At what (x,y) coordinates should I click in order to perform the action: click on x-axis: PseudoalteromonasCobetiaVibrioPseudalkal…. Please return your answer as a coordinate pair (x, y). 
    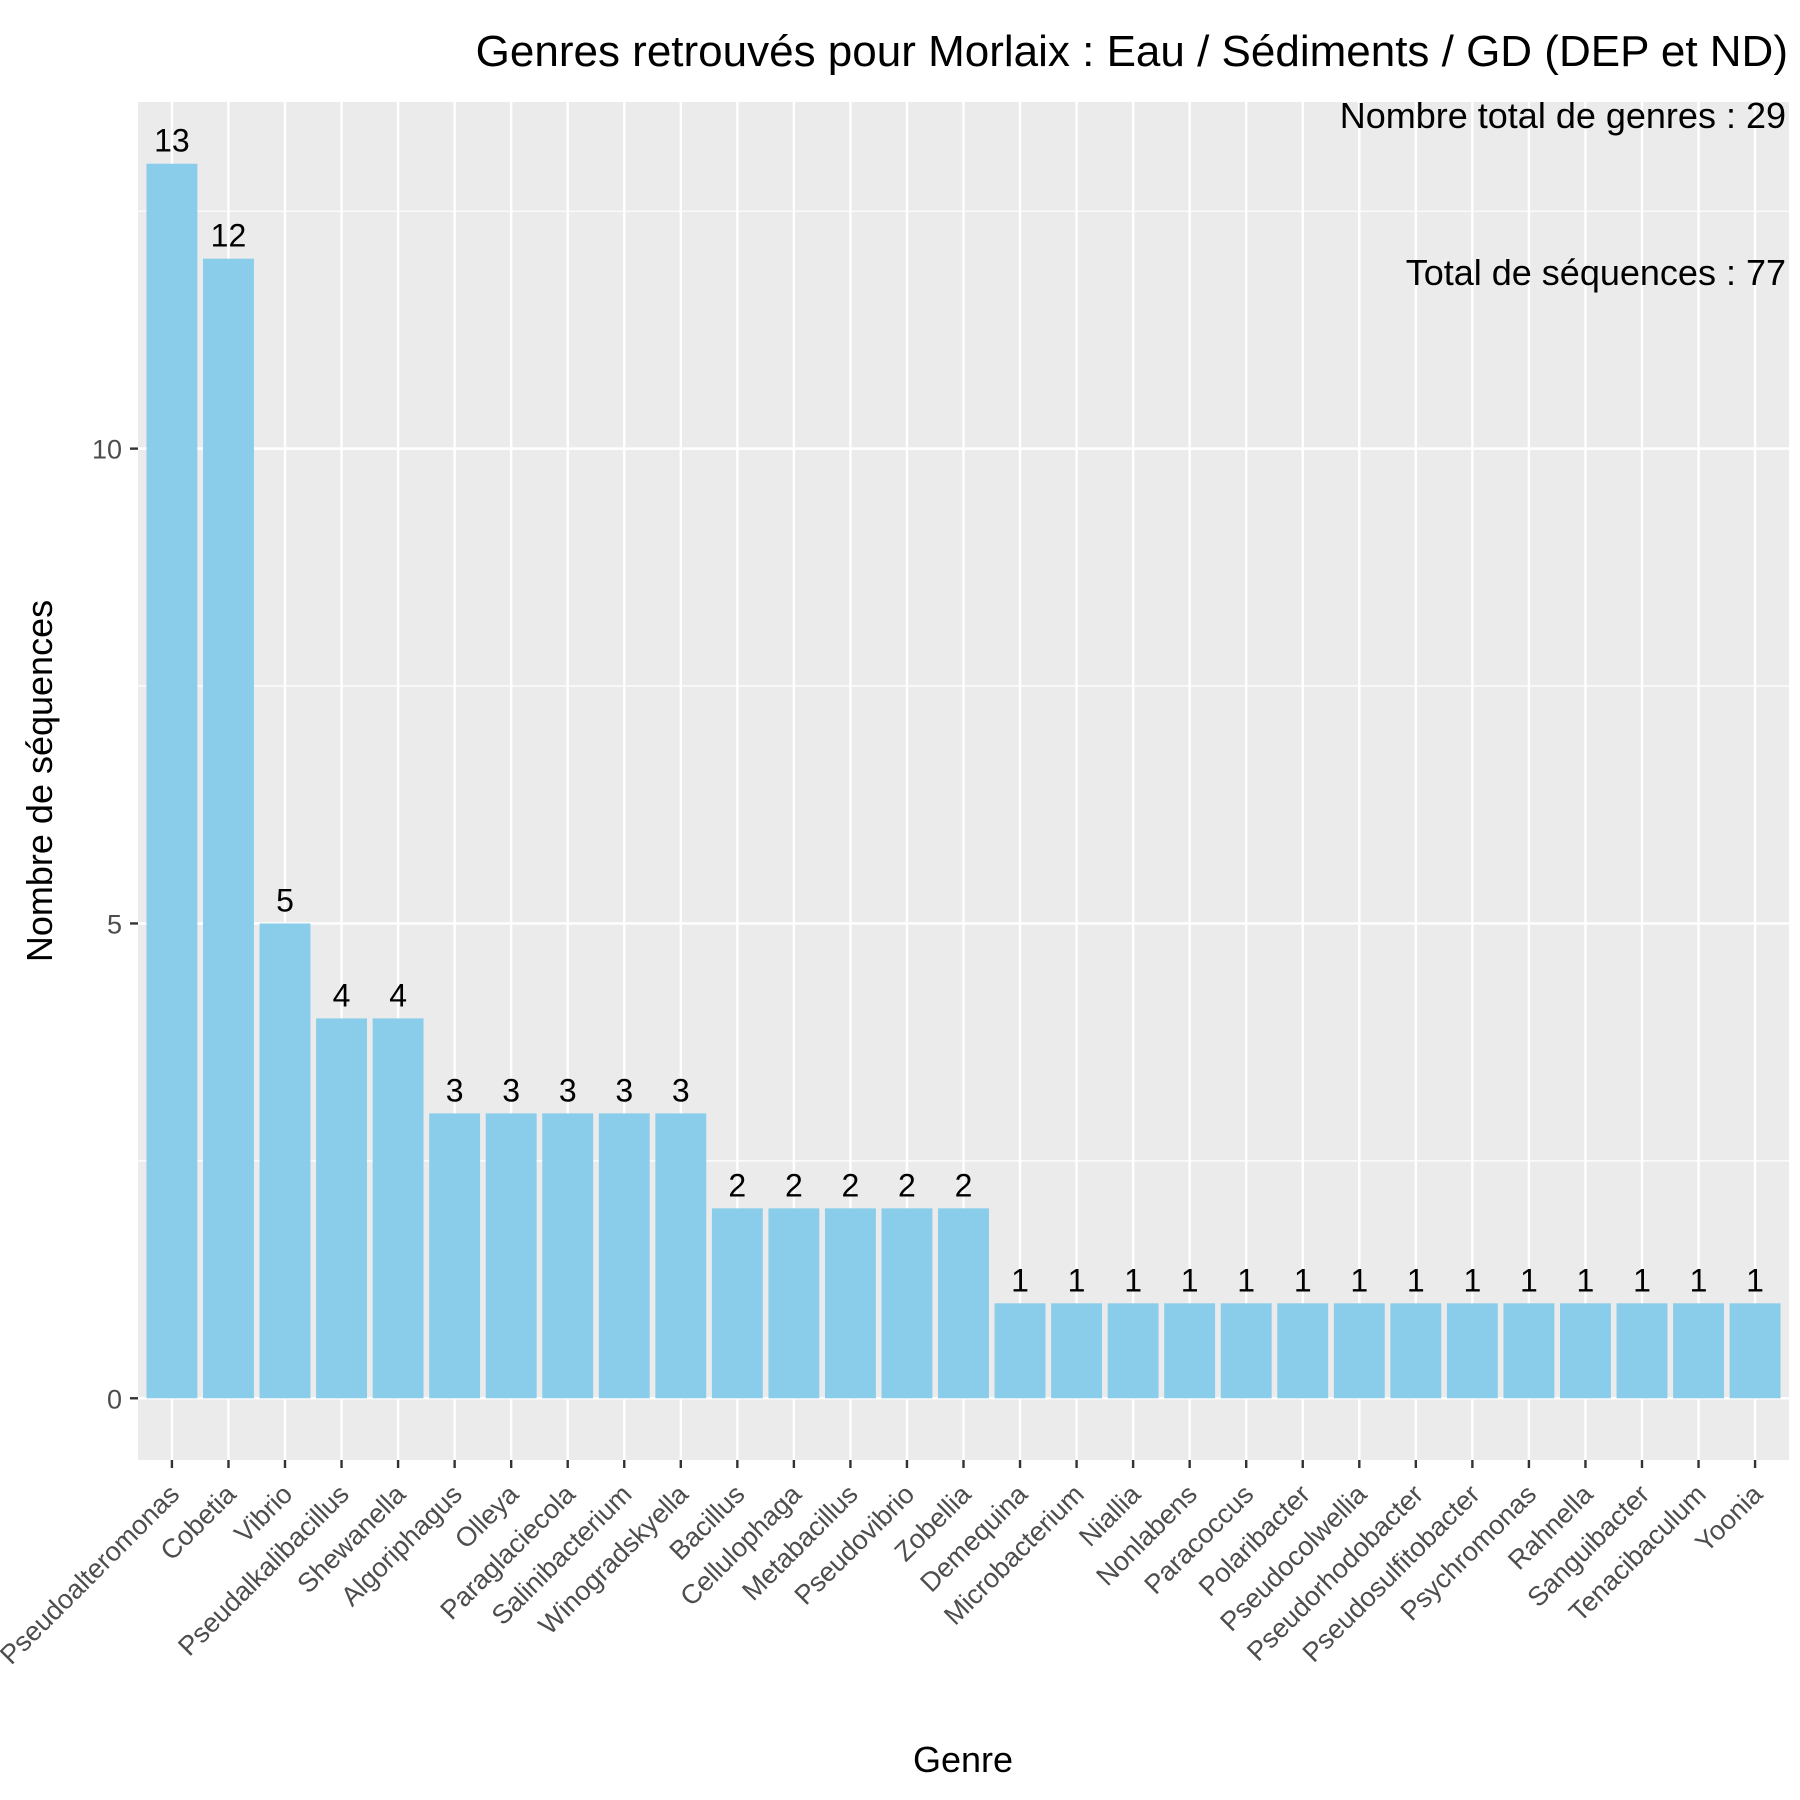
    Looking at the image, I should click on (884, 1565).